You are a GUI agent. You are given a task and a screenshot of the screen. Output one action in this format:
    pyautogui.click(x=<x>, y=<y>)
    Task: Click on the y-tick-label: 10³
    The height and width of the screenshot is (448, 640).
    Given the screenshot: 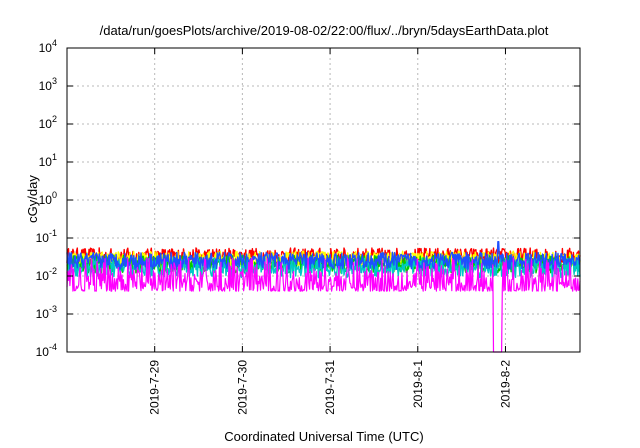 What is the action you would take?
    pyautogui.click(x=48, y=84)
    